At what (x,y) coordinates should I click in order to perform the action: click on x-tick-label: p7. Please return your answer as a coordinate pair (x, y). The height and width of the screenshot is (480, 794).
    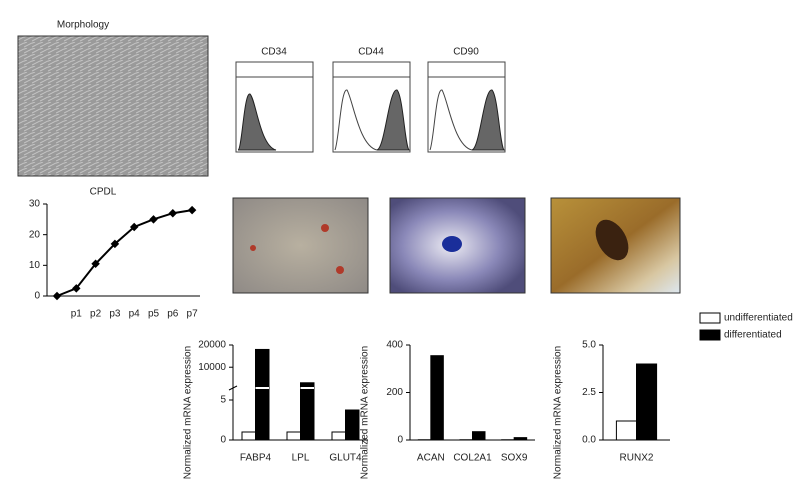
    Looking at the image, I should click on (193, 314).